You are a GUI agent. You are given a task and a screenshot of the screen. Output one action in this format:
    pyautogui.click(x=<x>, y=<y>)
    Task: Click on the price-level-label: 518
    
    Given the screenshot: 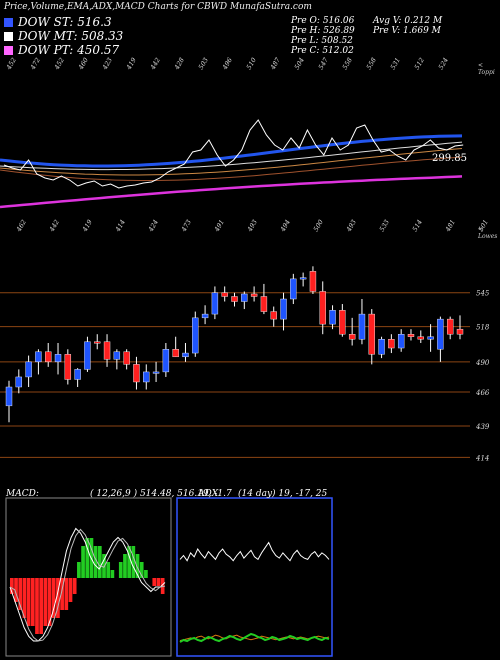 What is the action you would take?
    pyautogui.click(x=483, y=328)
    